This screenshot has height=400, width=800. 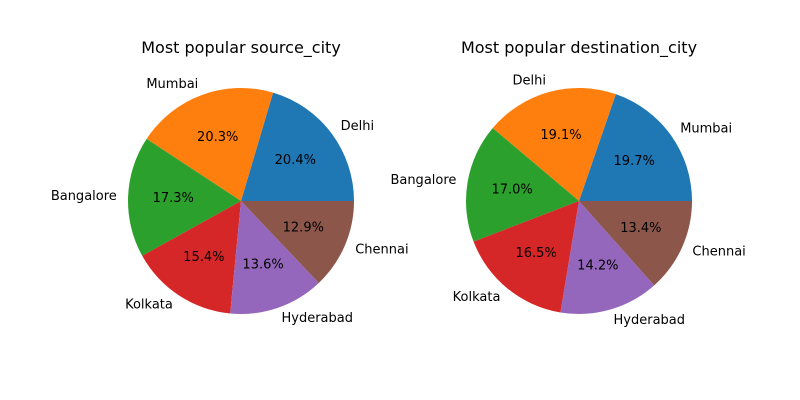 I want to click on destination-city-slice-kolkata, so click(x=526, y=257).